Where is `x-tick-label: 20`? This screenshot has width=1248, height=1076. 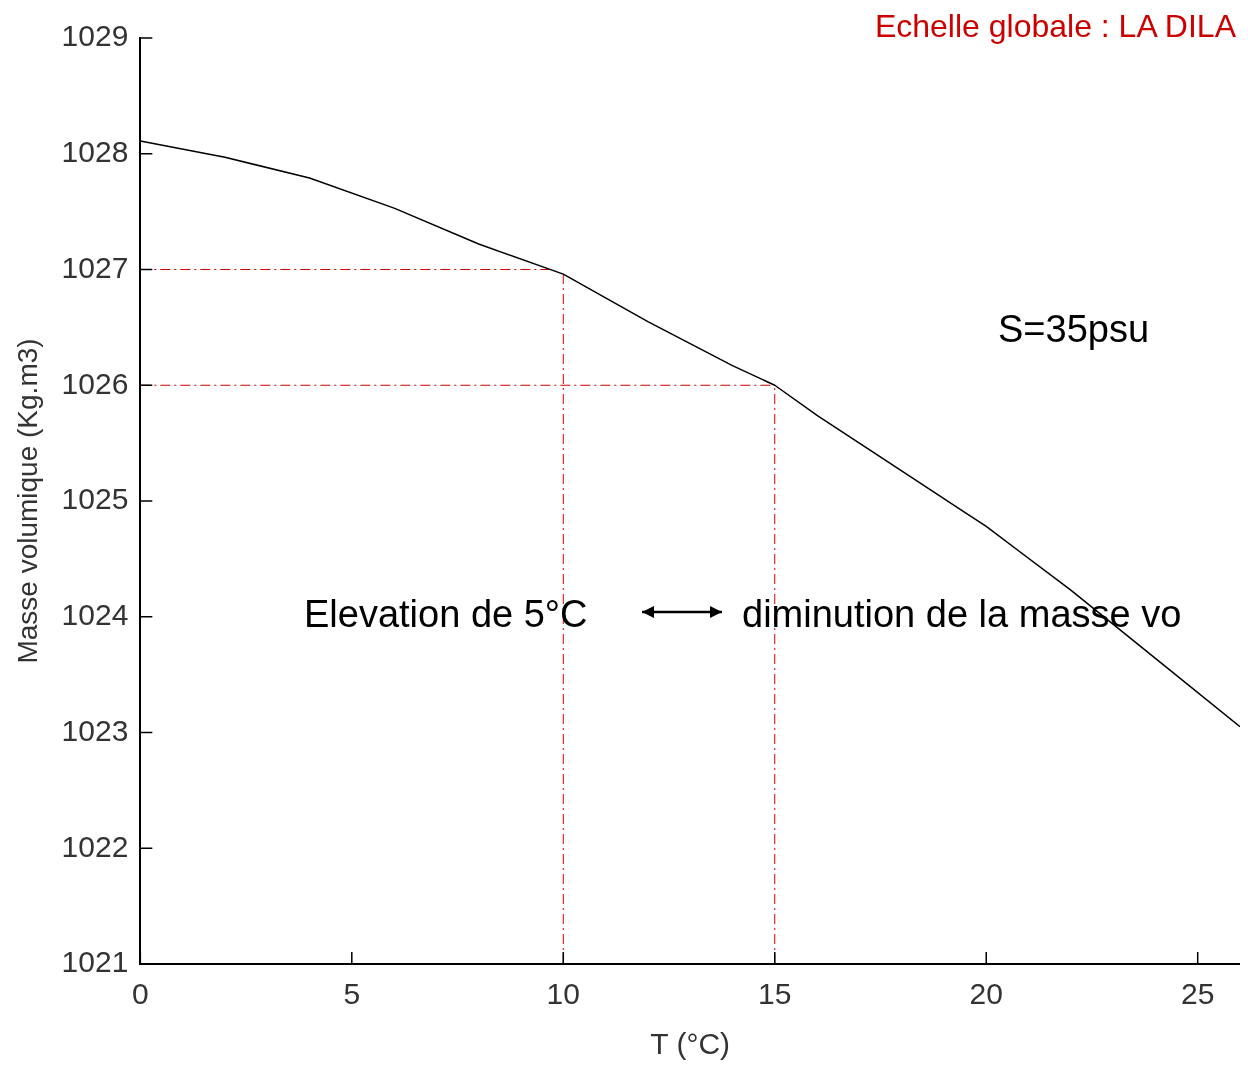 x-tick-label: 20 is located at coordinates (986, 994).